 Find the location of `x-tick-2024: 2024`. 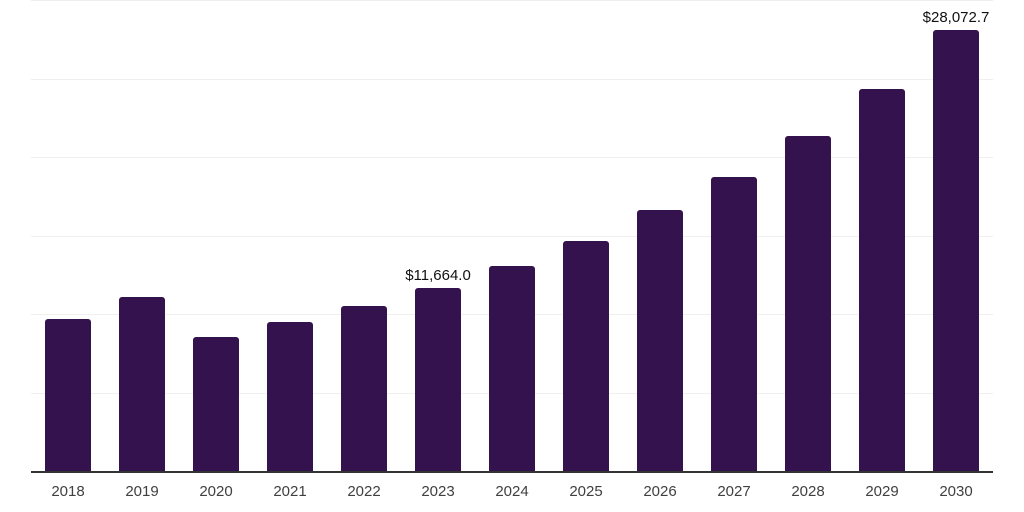

x-tick-2024: 2024 is located at coordinates (512, 491).